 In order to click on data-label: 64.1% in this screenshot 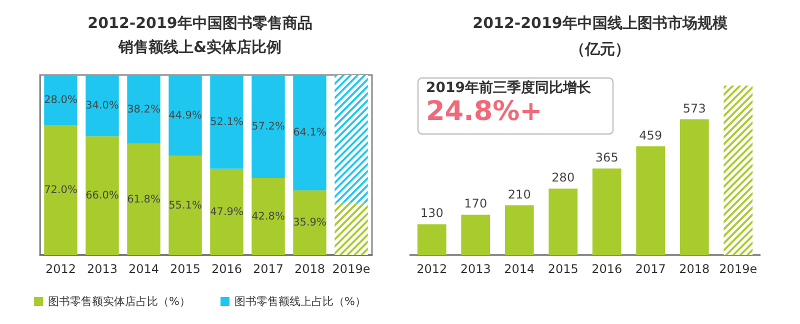, I will do `click(309, 132)`.